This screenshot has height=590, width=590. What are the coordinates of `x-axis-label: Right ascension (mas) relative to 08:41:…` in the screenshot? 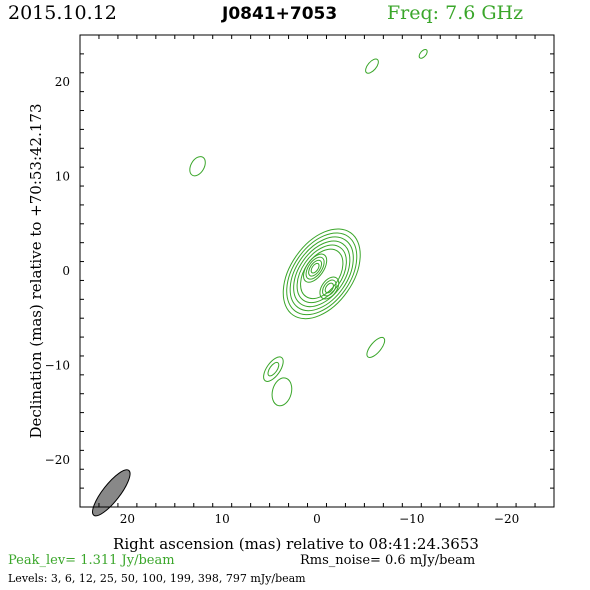 It's located at (296, 544).